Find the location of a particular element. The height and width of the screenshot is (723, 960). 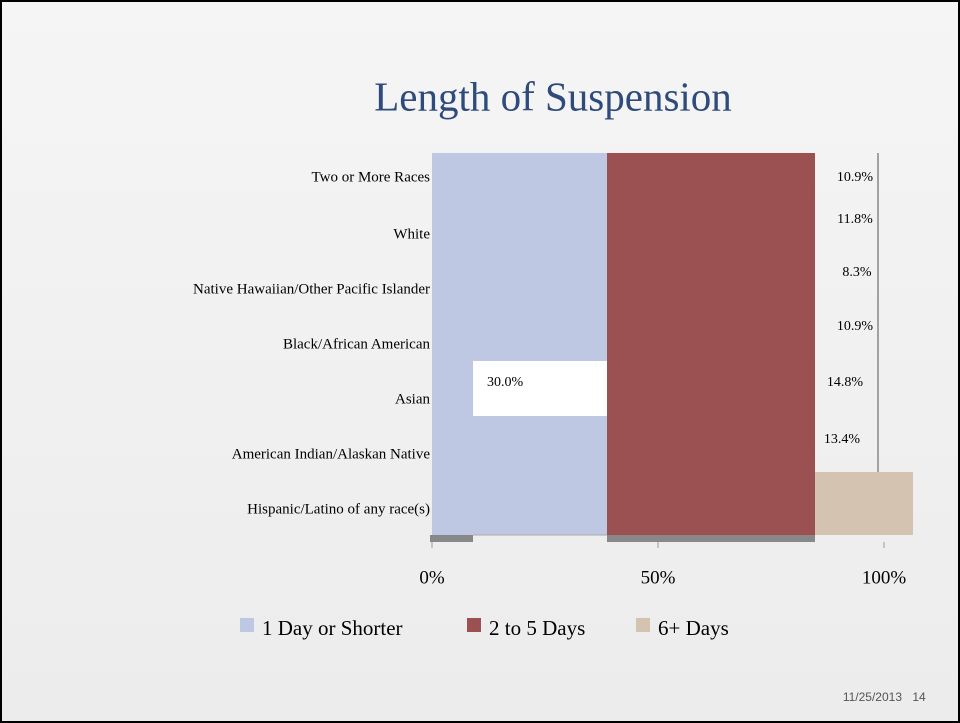

category-label: Black/African American is located at coordinates (357, 344).